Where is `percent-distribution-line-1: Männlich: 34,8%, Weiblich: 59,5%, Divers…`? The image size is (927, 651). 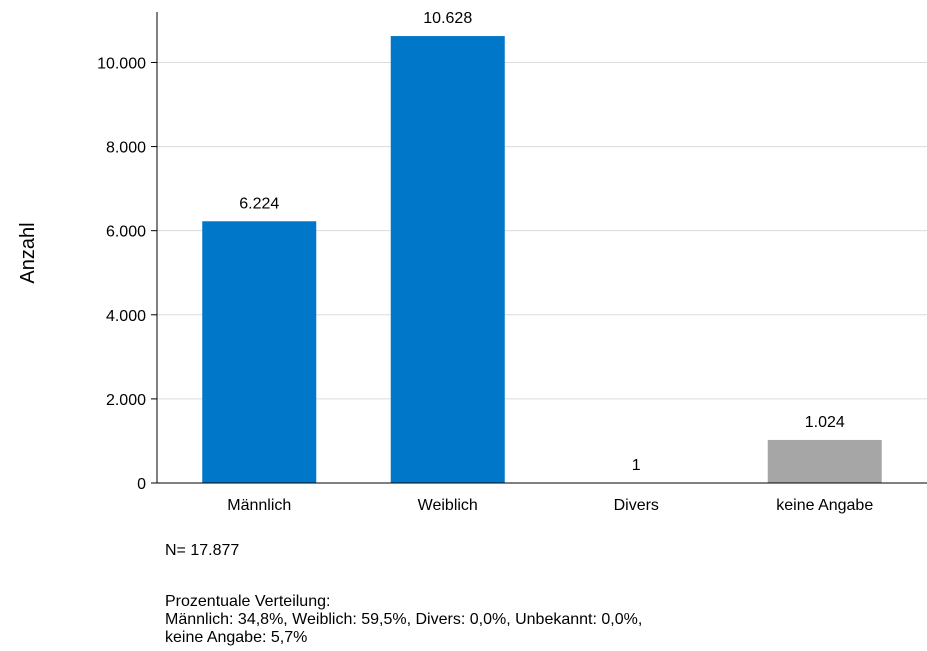 percent-distribution-line-1: Männlich: 34,8%, Weiblich: 59,5%, Divers… is located at coordinates (404, 619).